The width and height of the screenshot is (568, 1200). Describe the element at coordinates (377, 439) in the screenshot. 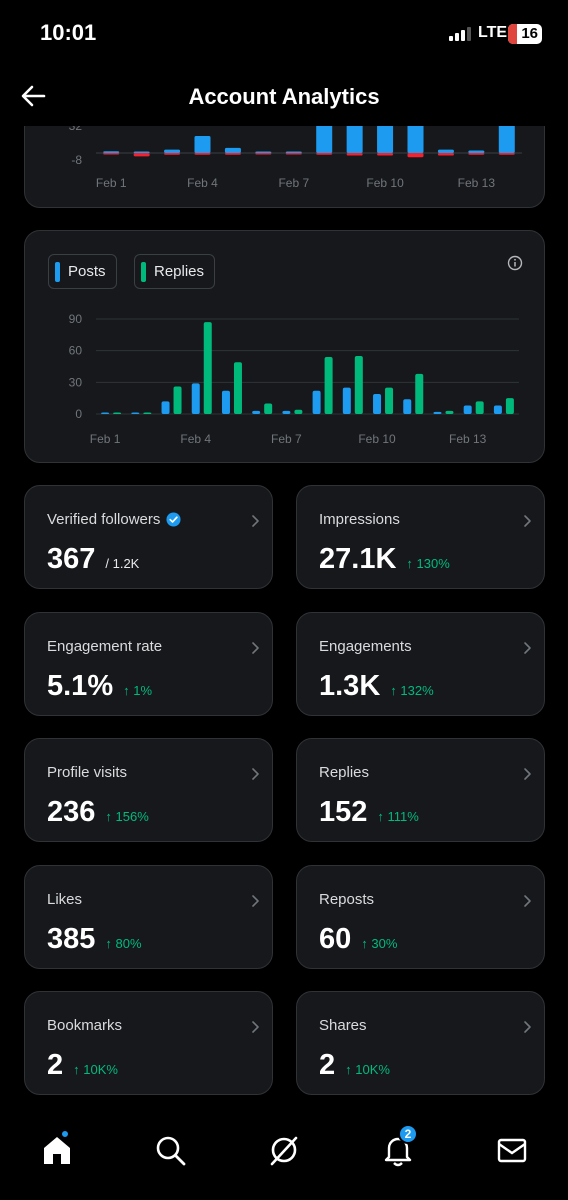

I see `chart2-xtick-label: Feb 10` at that location.